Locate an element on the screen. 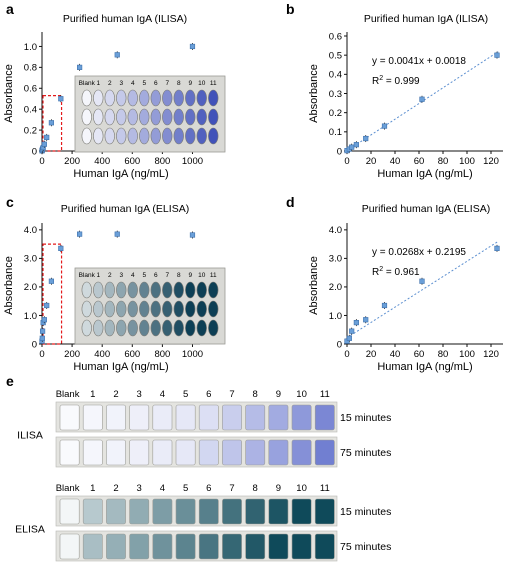 The width and height of the screenshot is (514, 573). well-label: 9 is located at coordinates (190, 83).